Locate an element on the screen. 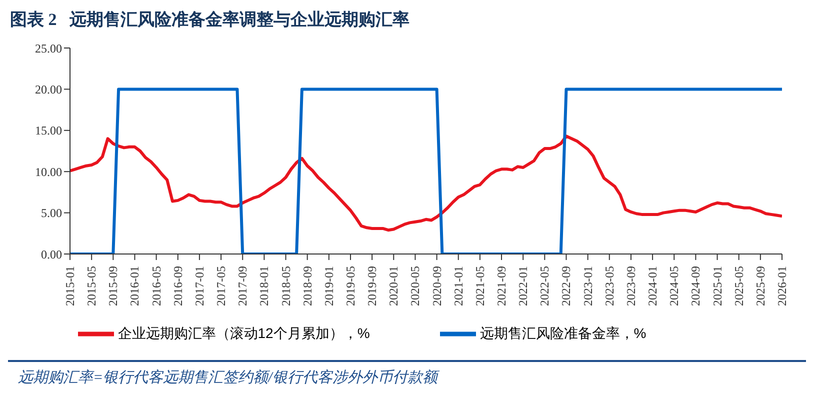 The height and width of the screenshot is (408, 814). legend-label: 企业远期购汇率（滚动12个月累加），% is located at coordinates (244, 332).